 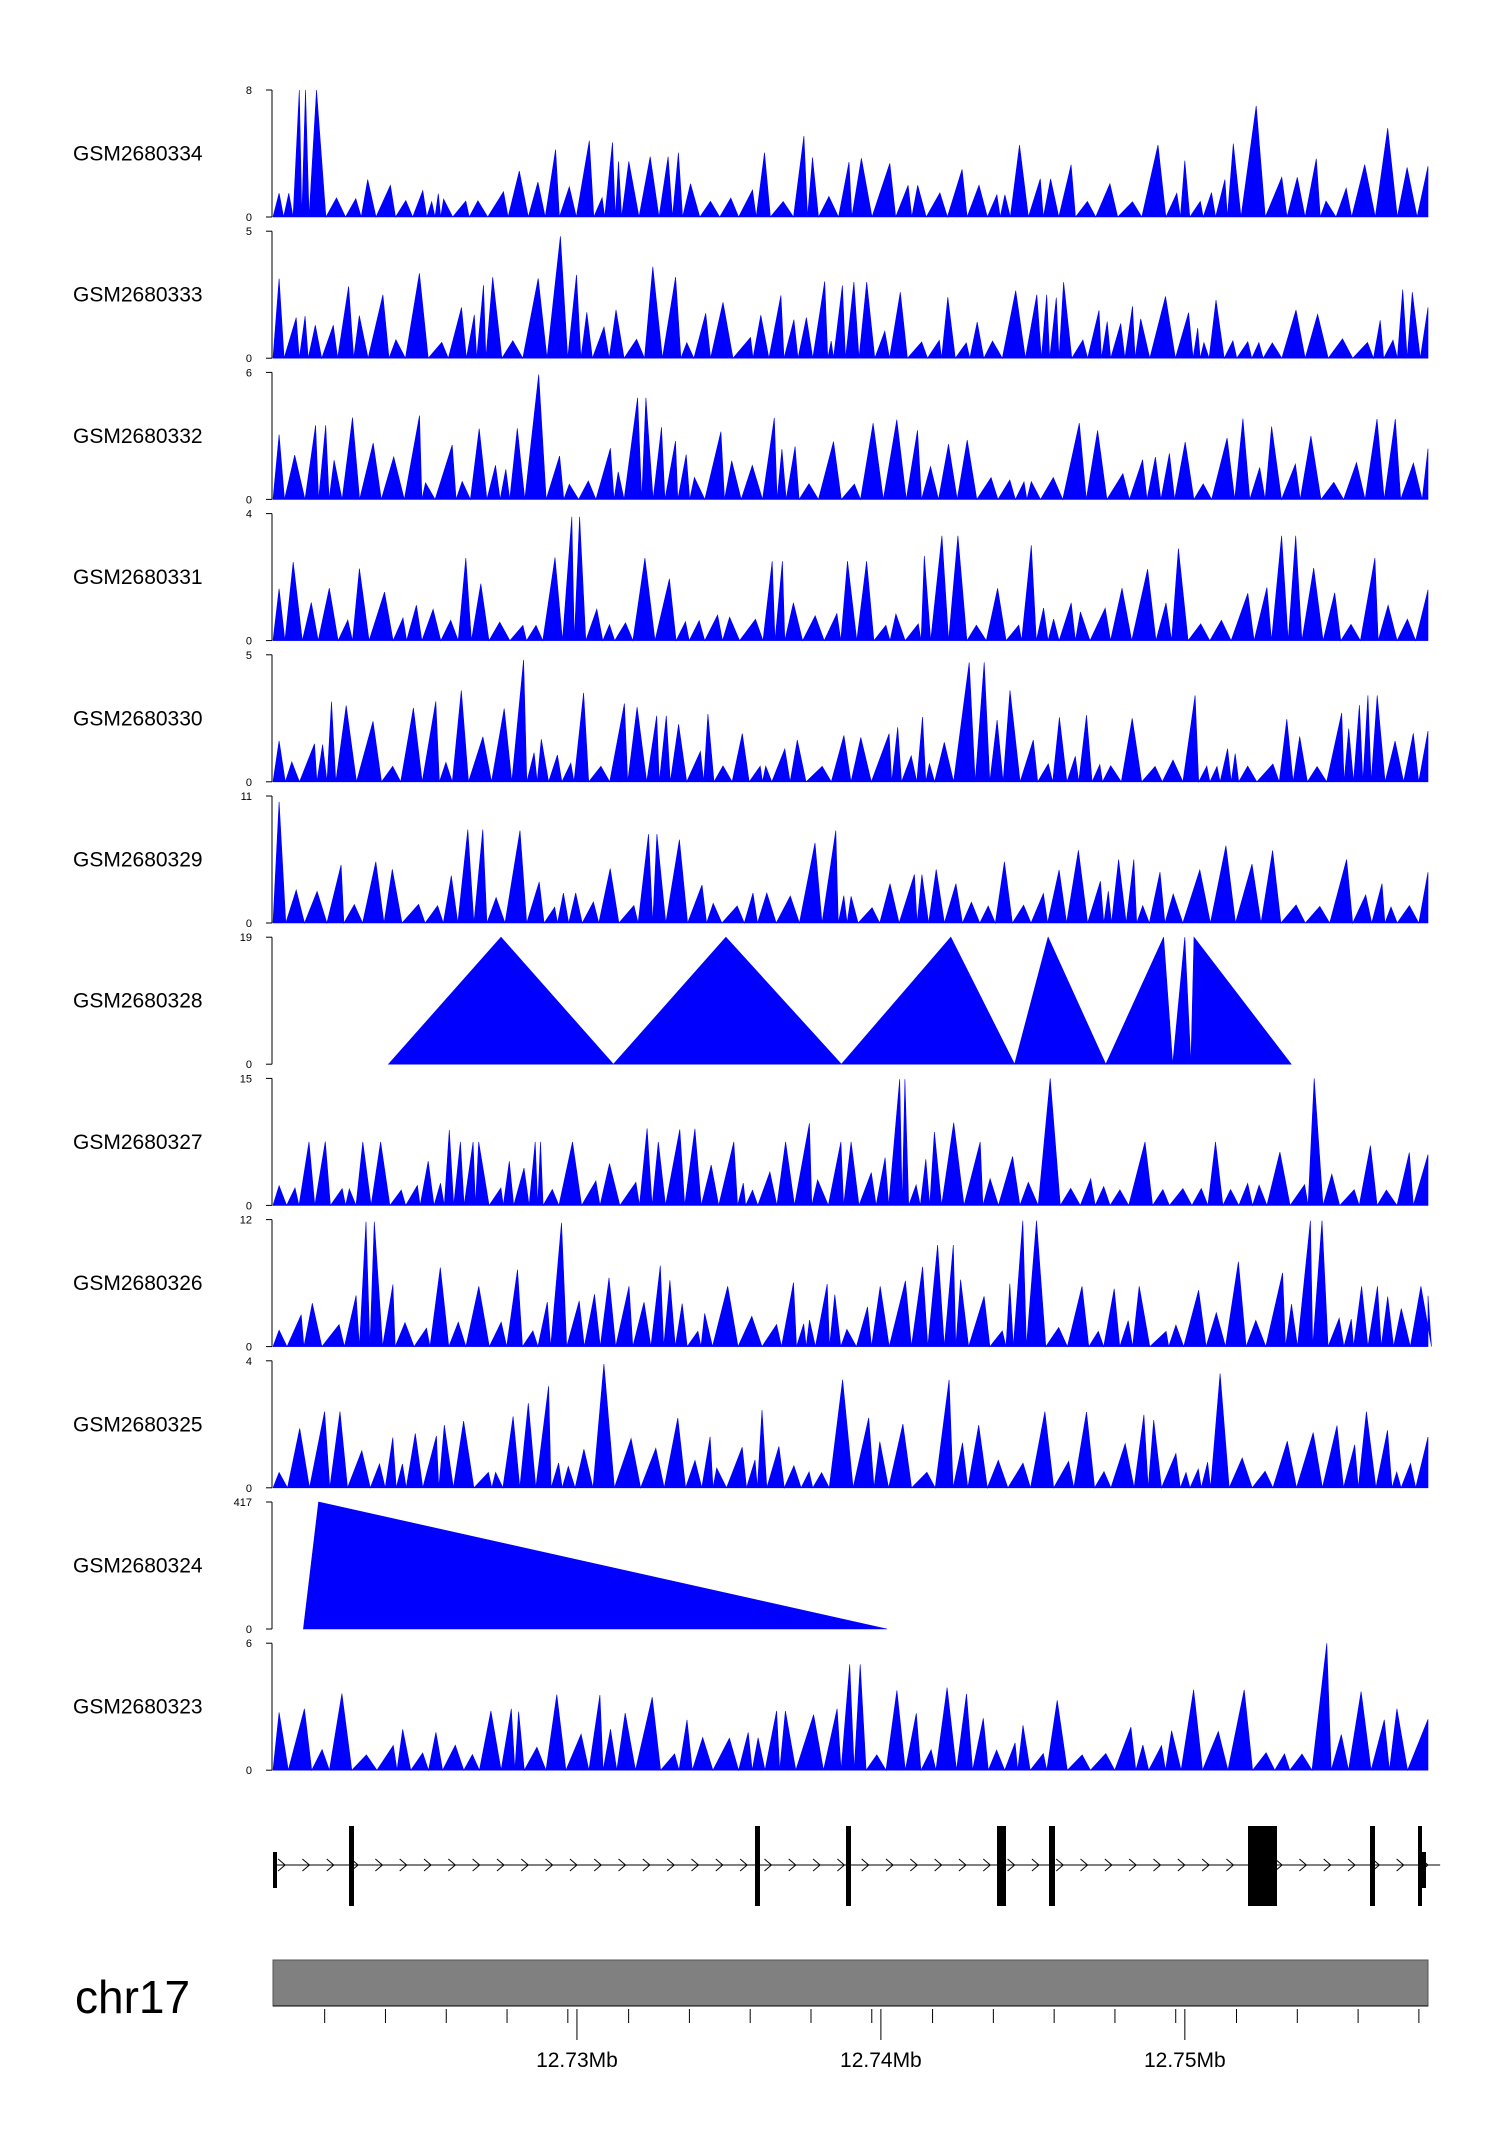 What do you see at coordinates (138, 1001) in the screenshot?
I see `track-label: GSM2680328` at bounding box center [138, 1001].